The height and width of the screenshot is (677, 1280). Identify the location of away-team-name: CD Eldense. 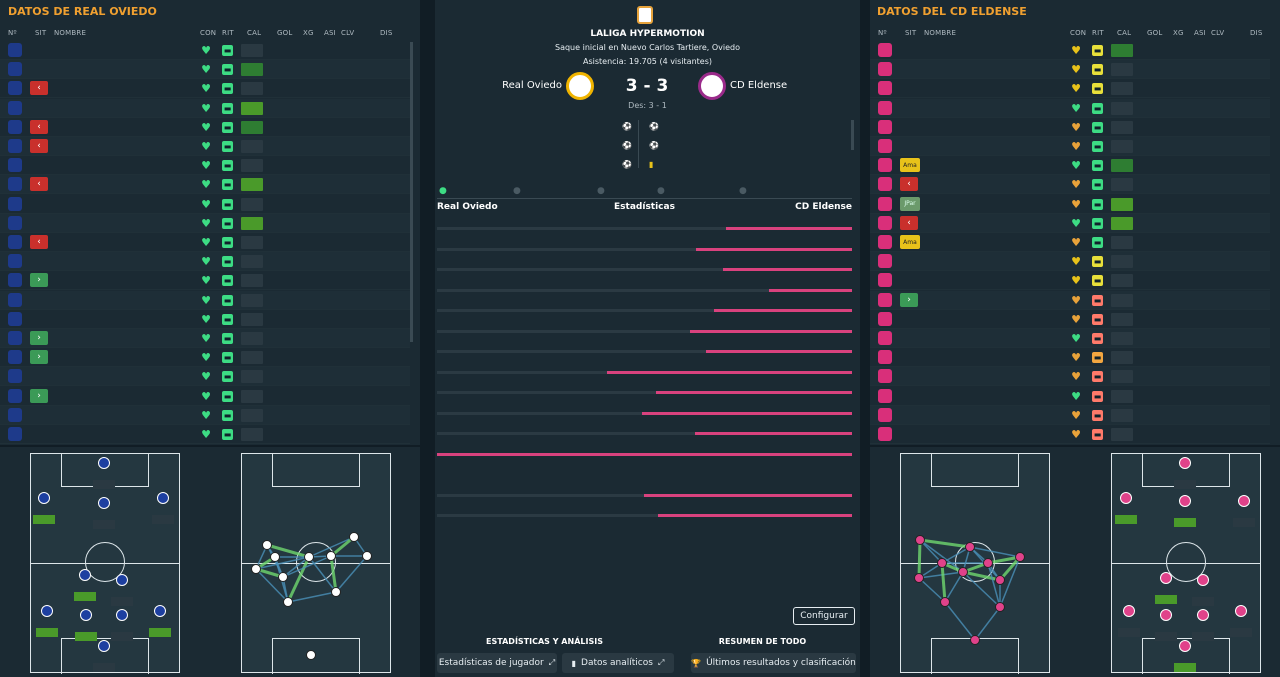
(759, 85).